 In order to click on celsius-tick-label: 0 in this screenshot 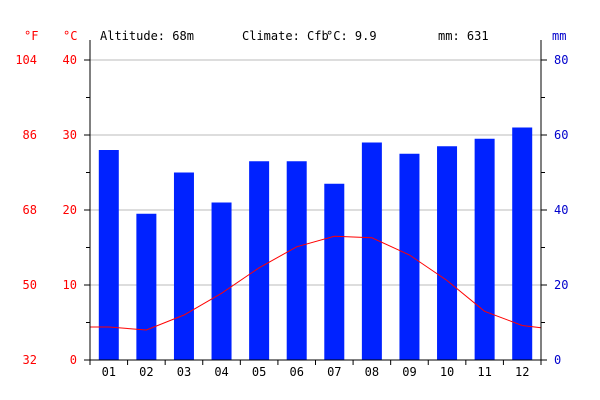, I will do `click(73, 360)`.